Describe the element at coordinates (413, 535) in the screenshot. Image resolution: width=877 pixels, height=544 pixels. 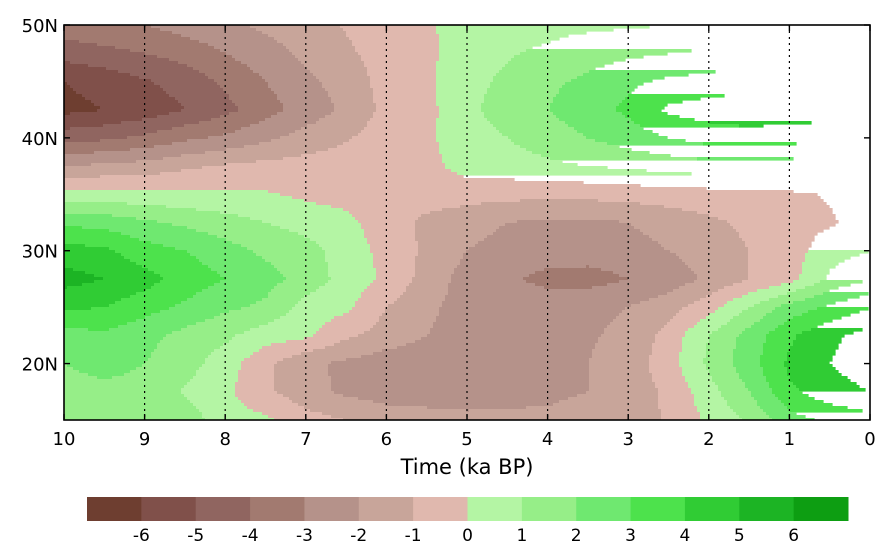
I see `colorbar-label: -1` at that location.